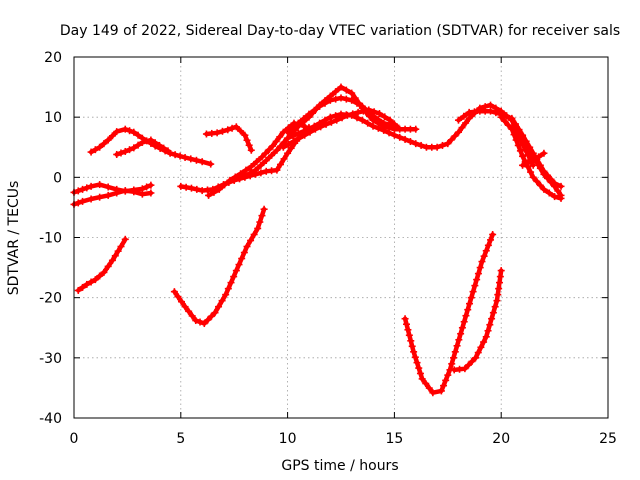  I want to click on y-tick-label: -20, so click(50, 299).